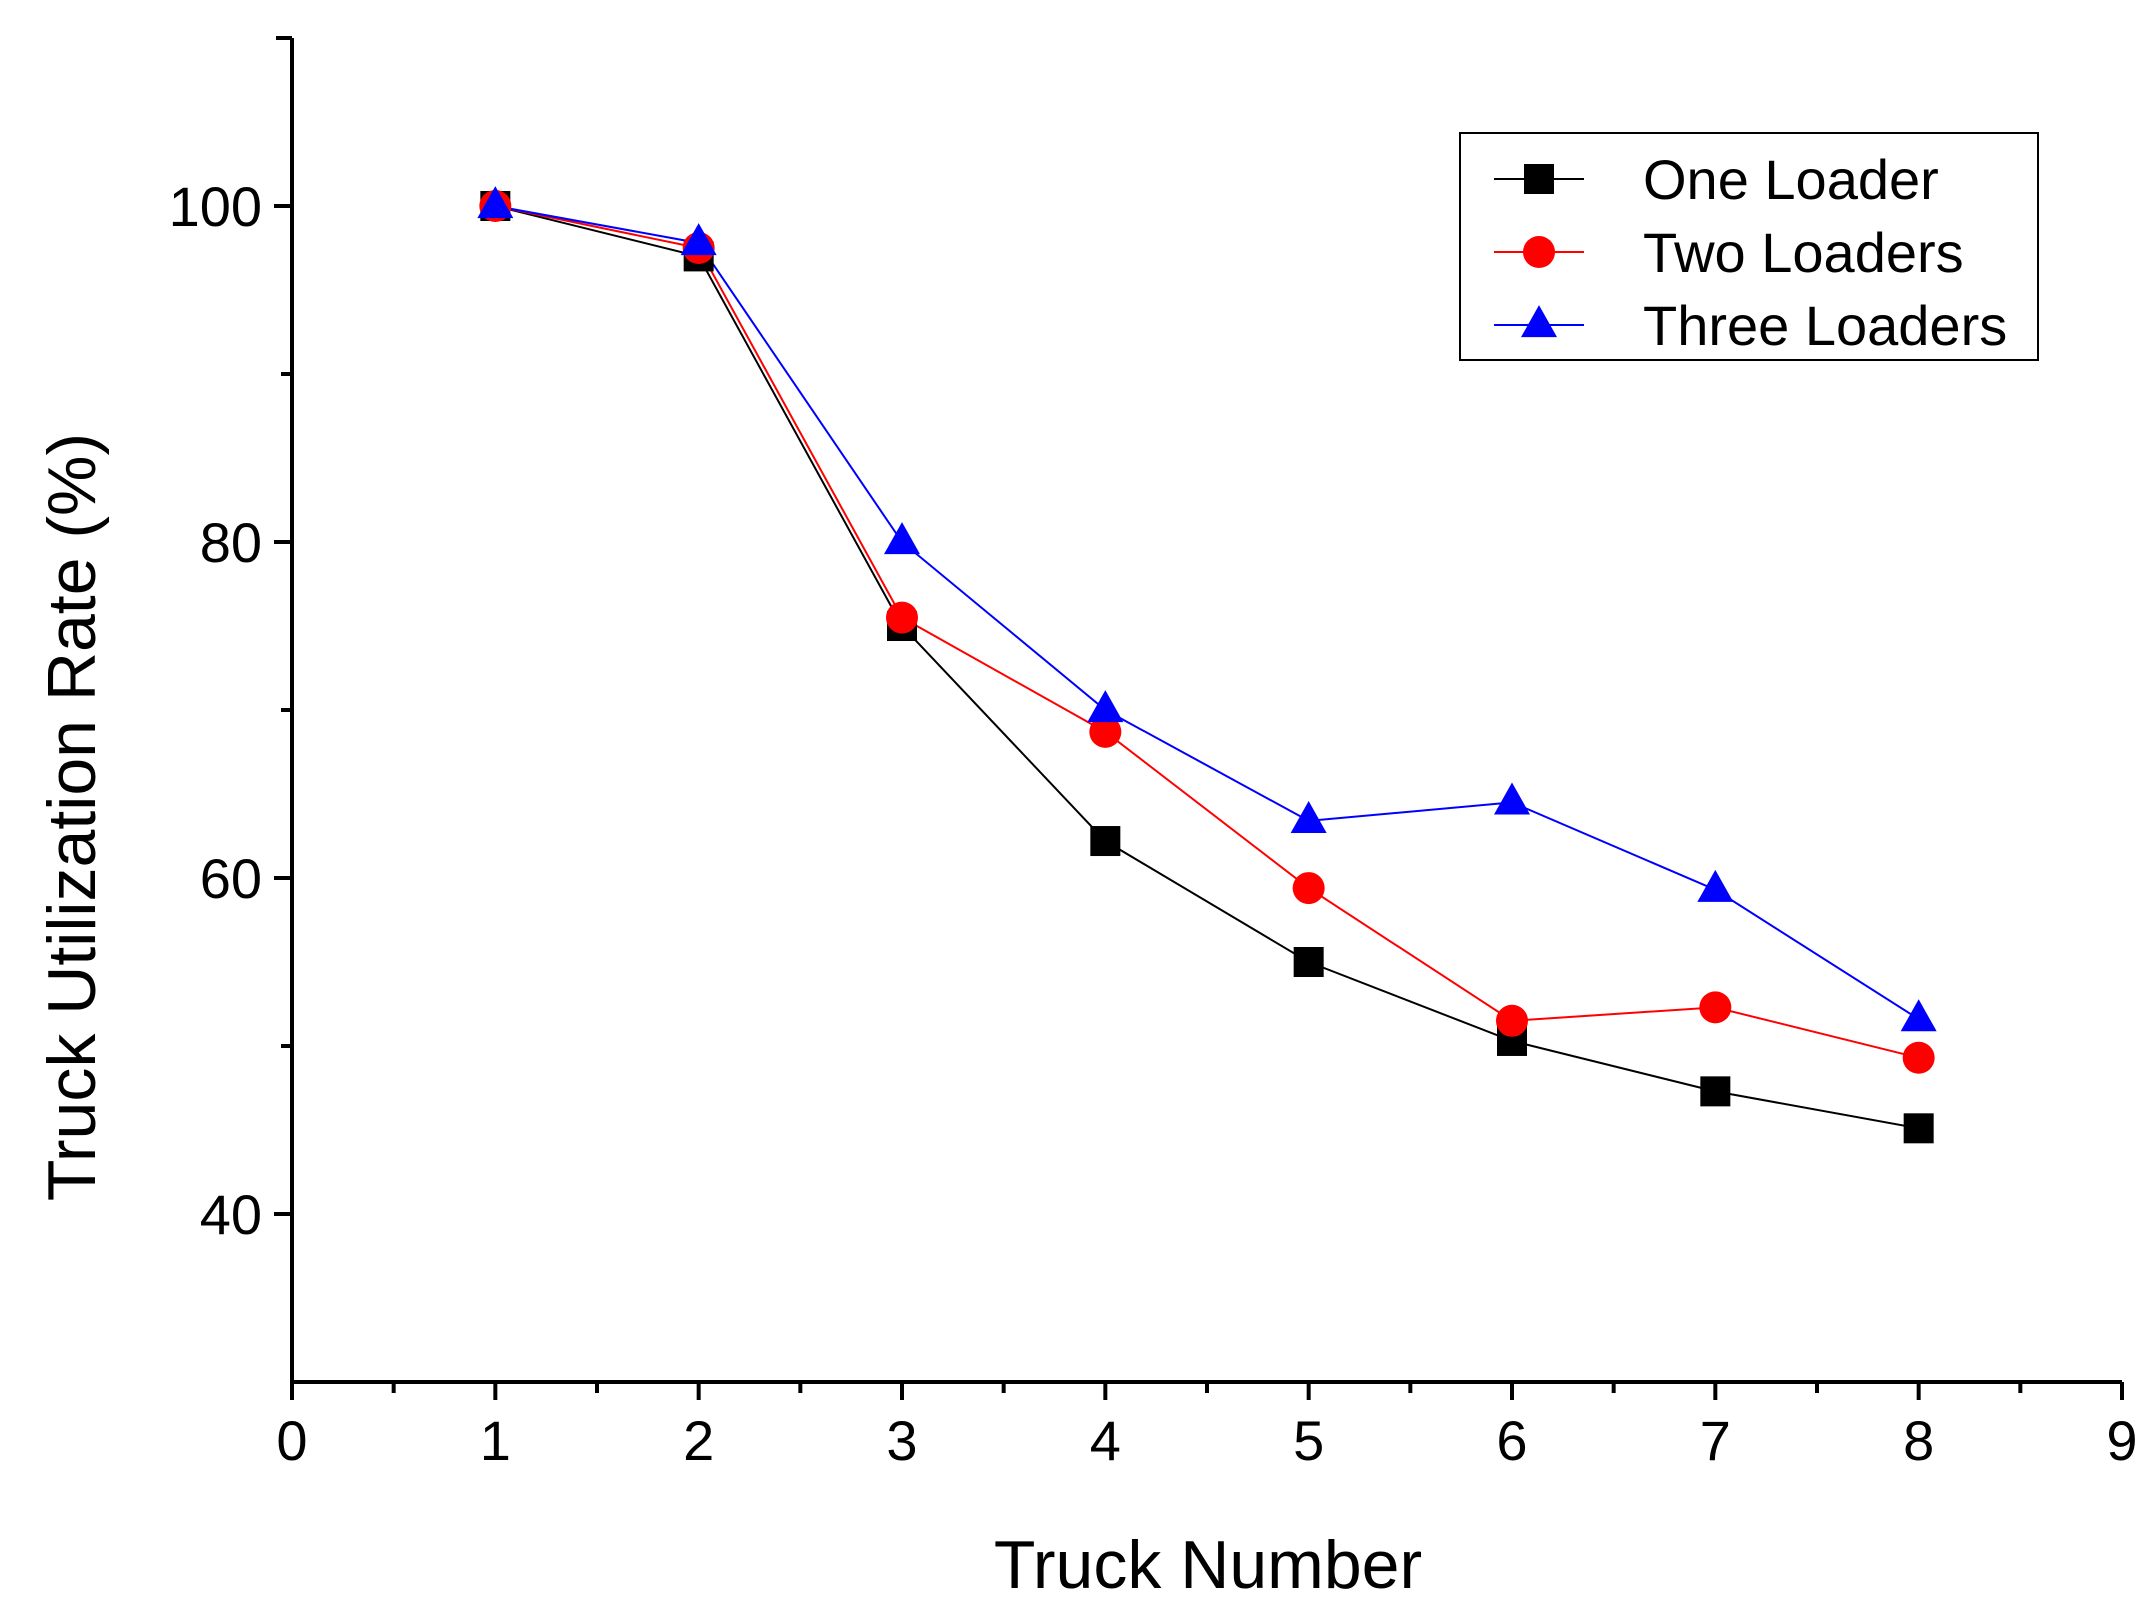 This screenshot has height=1605, width=2154. What do you see at coordinates (1803, 252) in the screenshot?
I see `legend-label-two-loaders: Two Loaders` at bounding box center [1803, 252].